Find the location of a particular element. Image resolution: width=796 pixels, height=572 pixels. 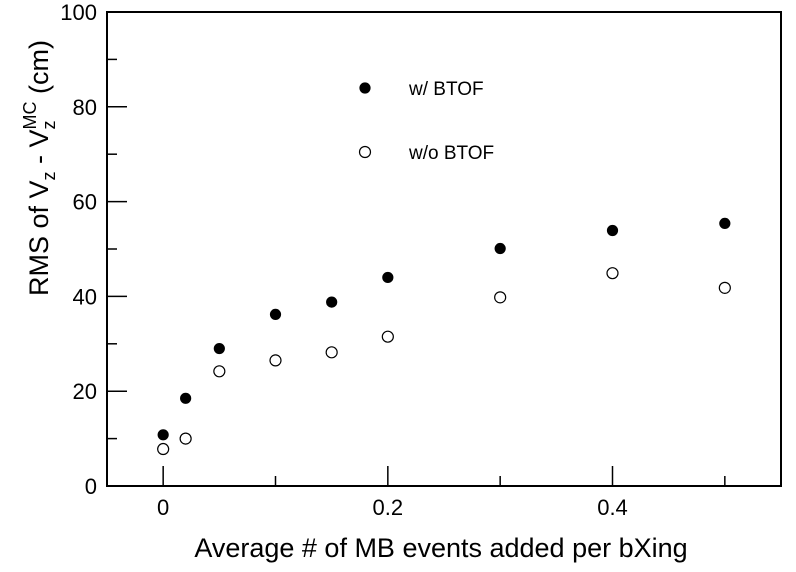

y-axis-title-sub2: z is located at coordinates (49, 124).